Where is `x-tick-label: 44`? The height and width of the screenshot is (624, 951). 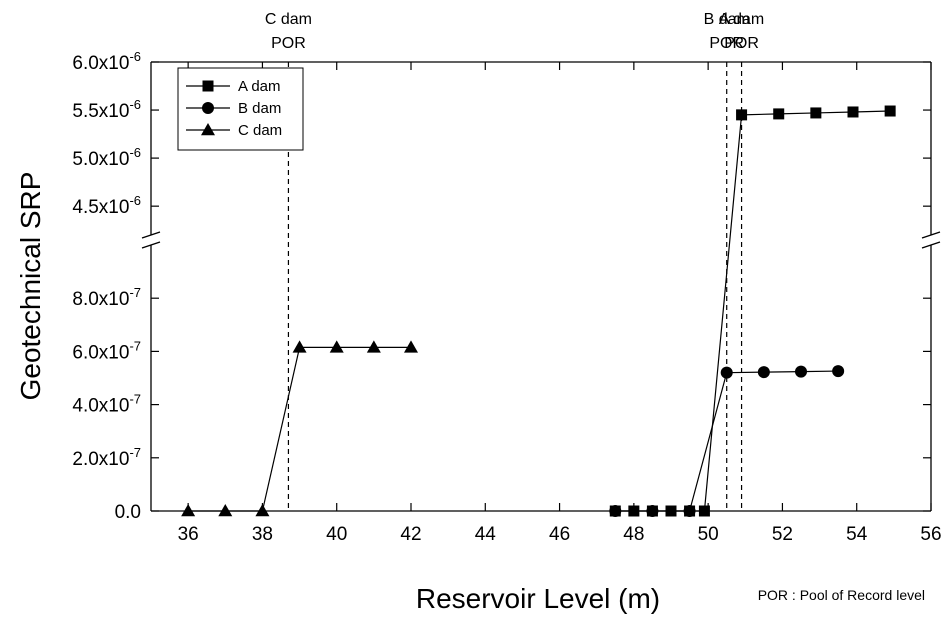 x-tick-label: 44 is located at coordinates (486, 534).